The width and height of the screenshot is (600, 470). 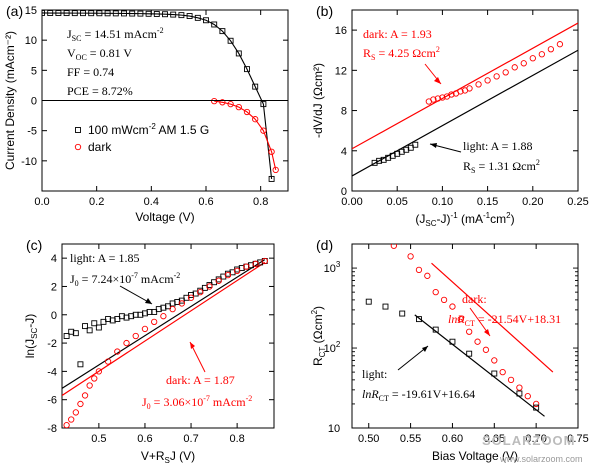 What do you see at coordinates (177, 275) in the screenshot?
I see `annotation-light-j0-part: -2` at bounding box center [177, 275].